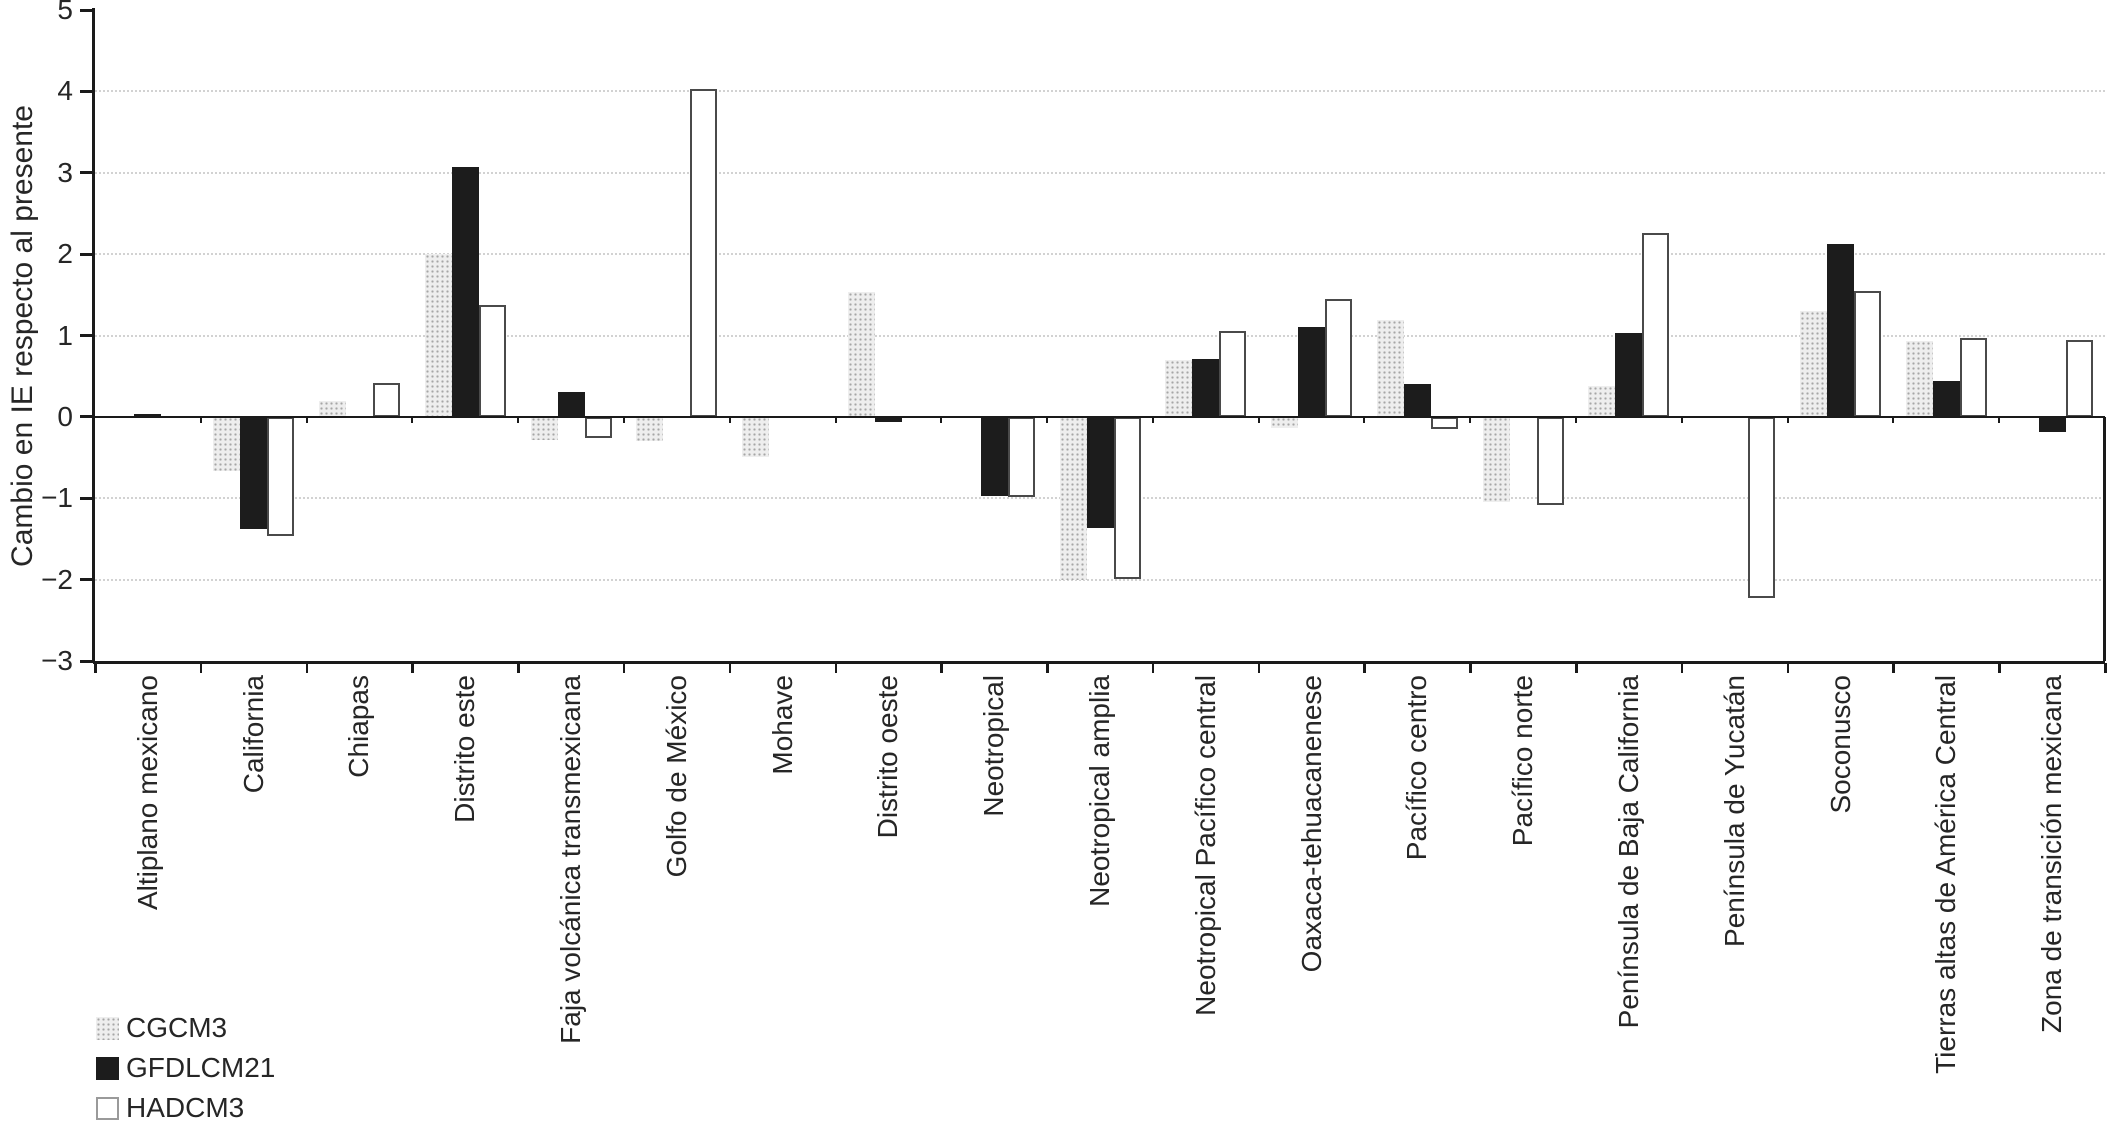 This screenshot has width=2112, height=1122. I want to click on legend-label: CGCM3, so click(177, 1027).